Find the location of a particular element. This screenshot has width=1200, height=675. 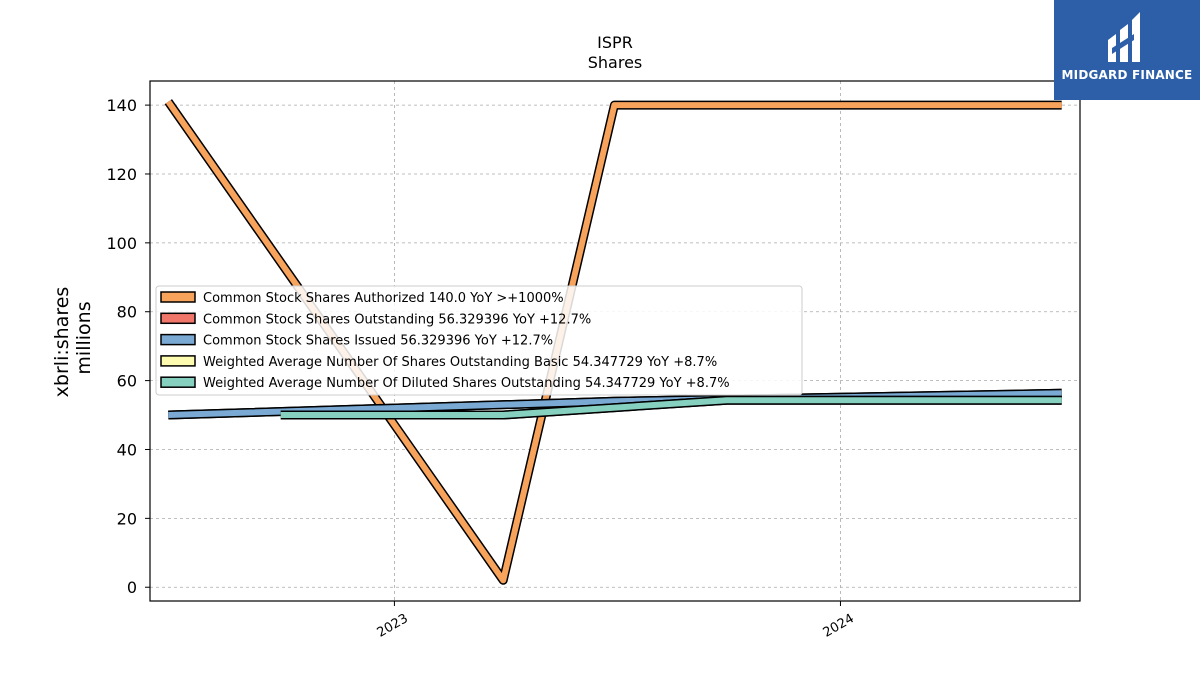

y-axis-label: xbrli:shares is located at coordinates (62, 342).